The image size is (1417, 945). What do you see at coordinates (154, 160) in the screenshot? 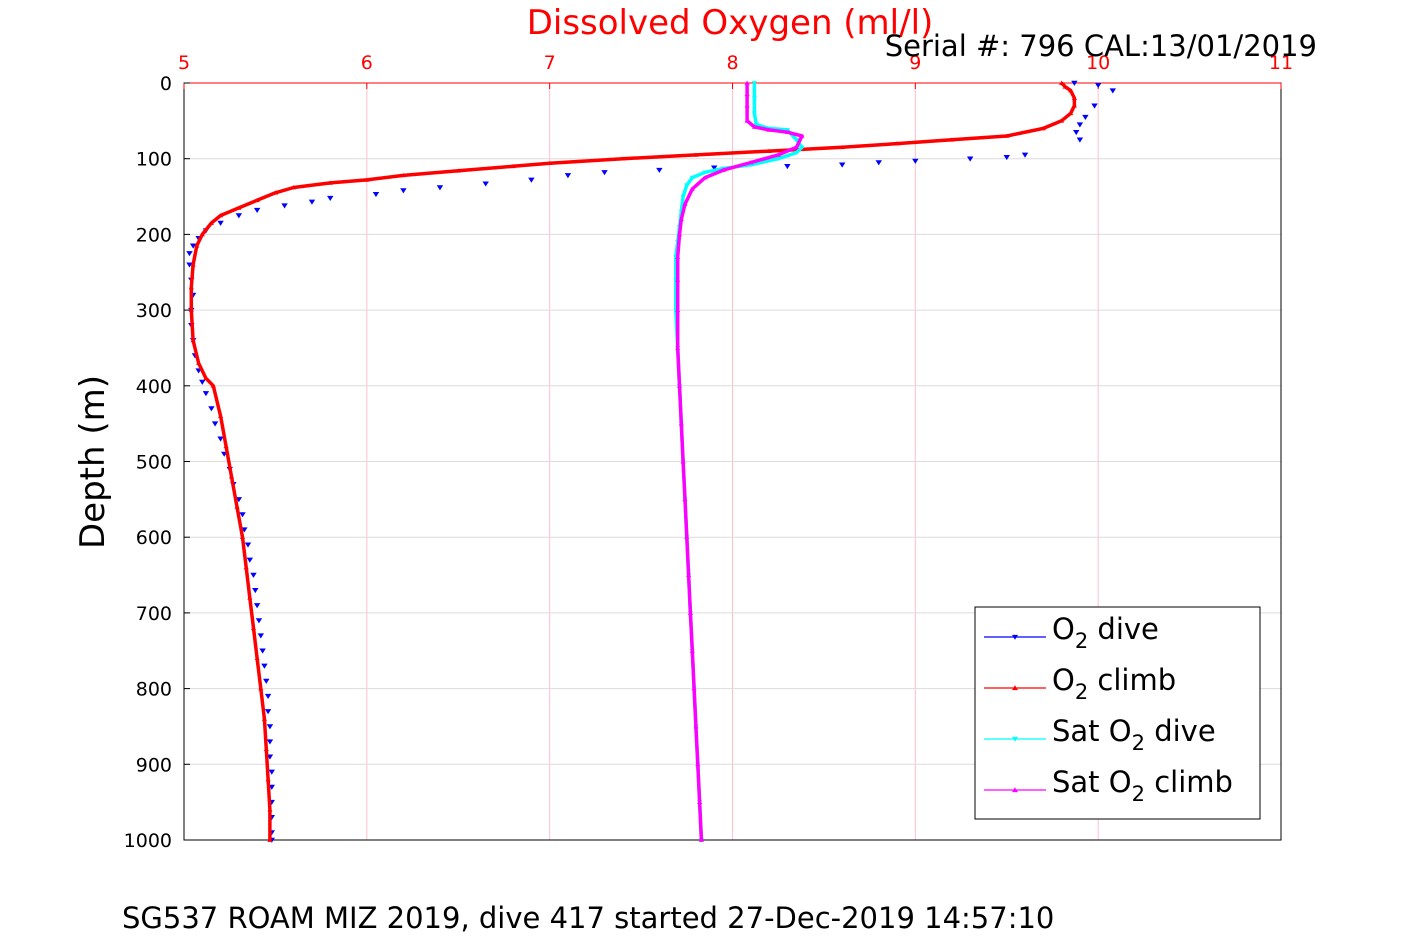
I see `y-tick-label: 100` at bounding box center [154, 160].